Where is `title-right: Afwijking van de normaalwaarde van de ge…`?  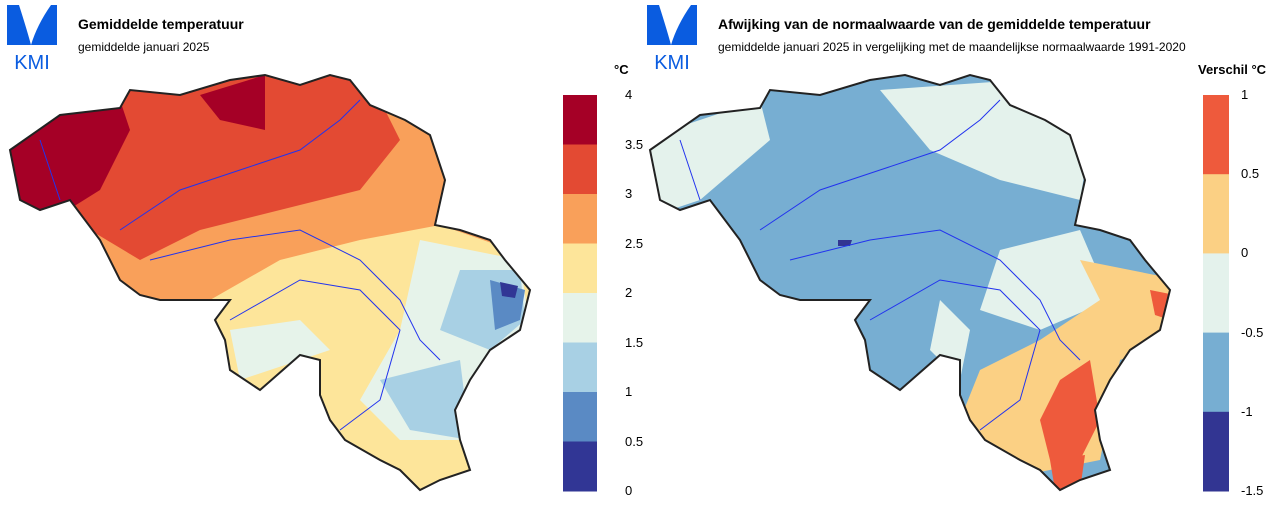 title-right: Afwijking van de normaalwaarde van de ge… is located at coordinates (934, 24).